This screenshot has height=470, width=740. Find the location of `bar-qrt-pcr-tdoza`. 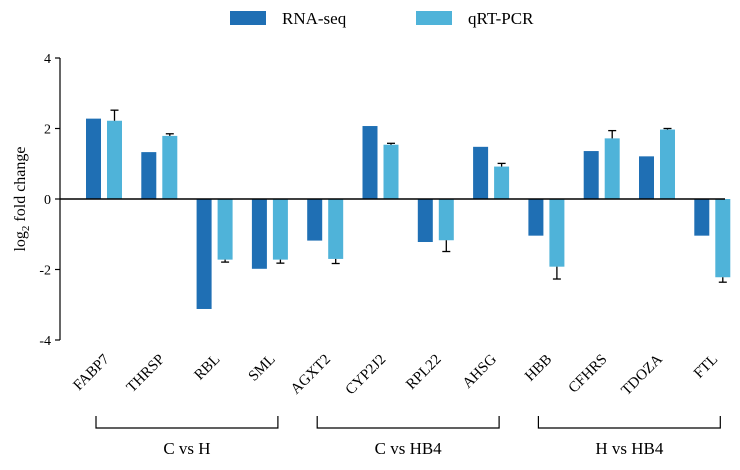

bar-qrt-pcr-tdoza is located at coordinates (667, 164).